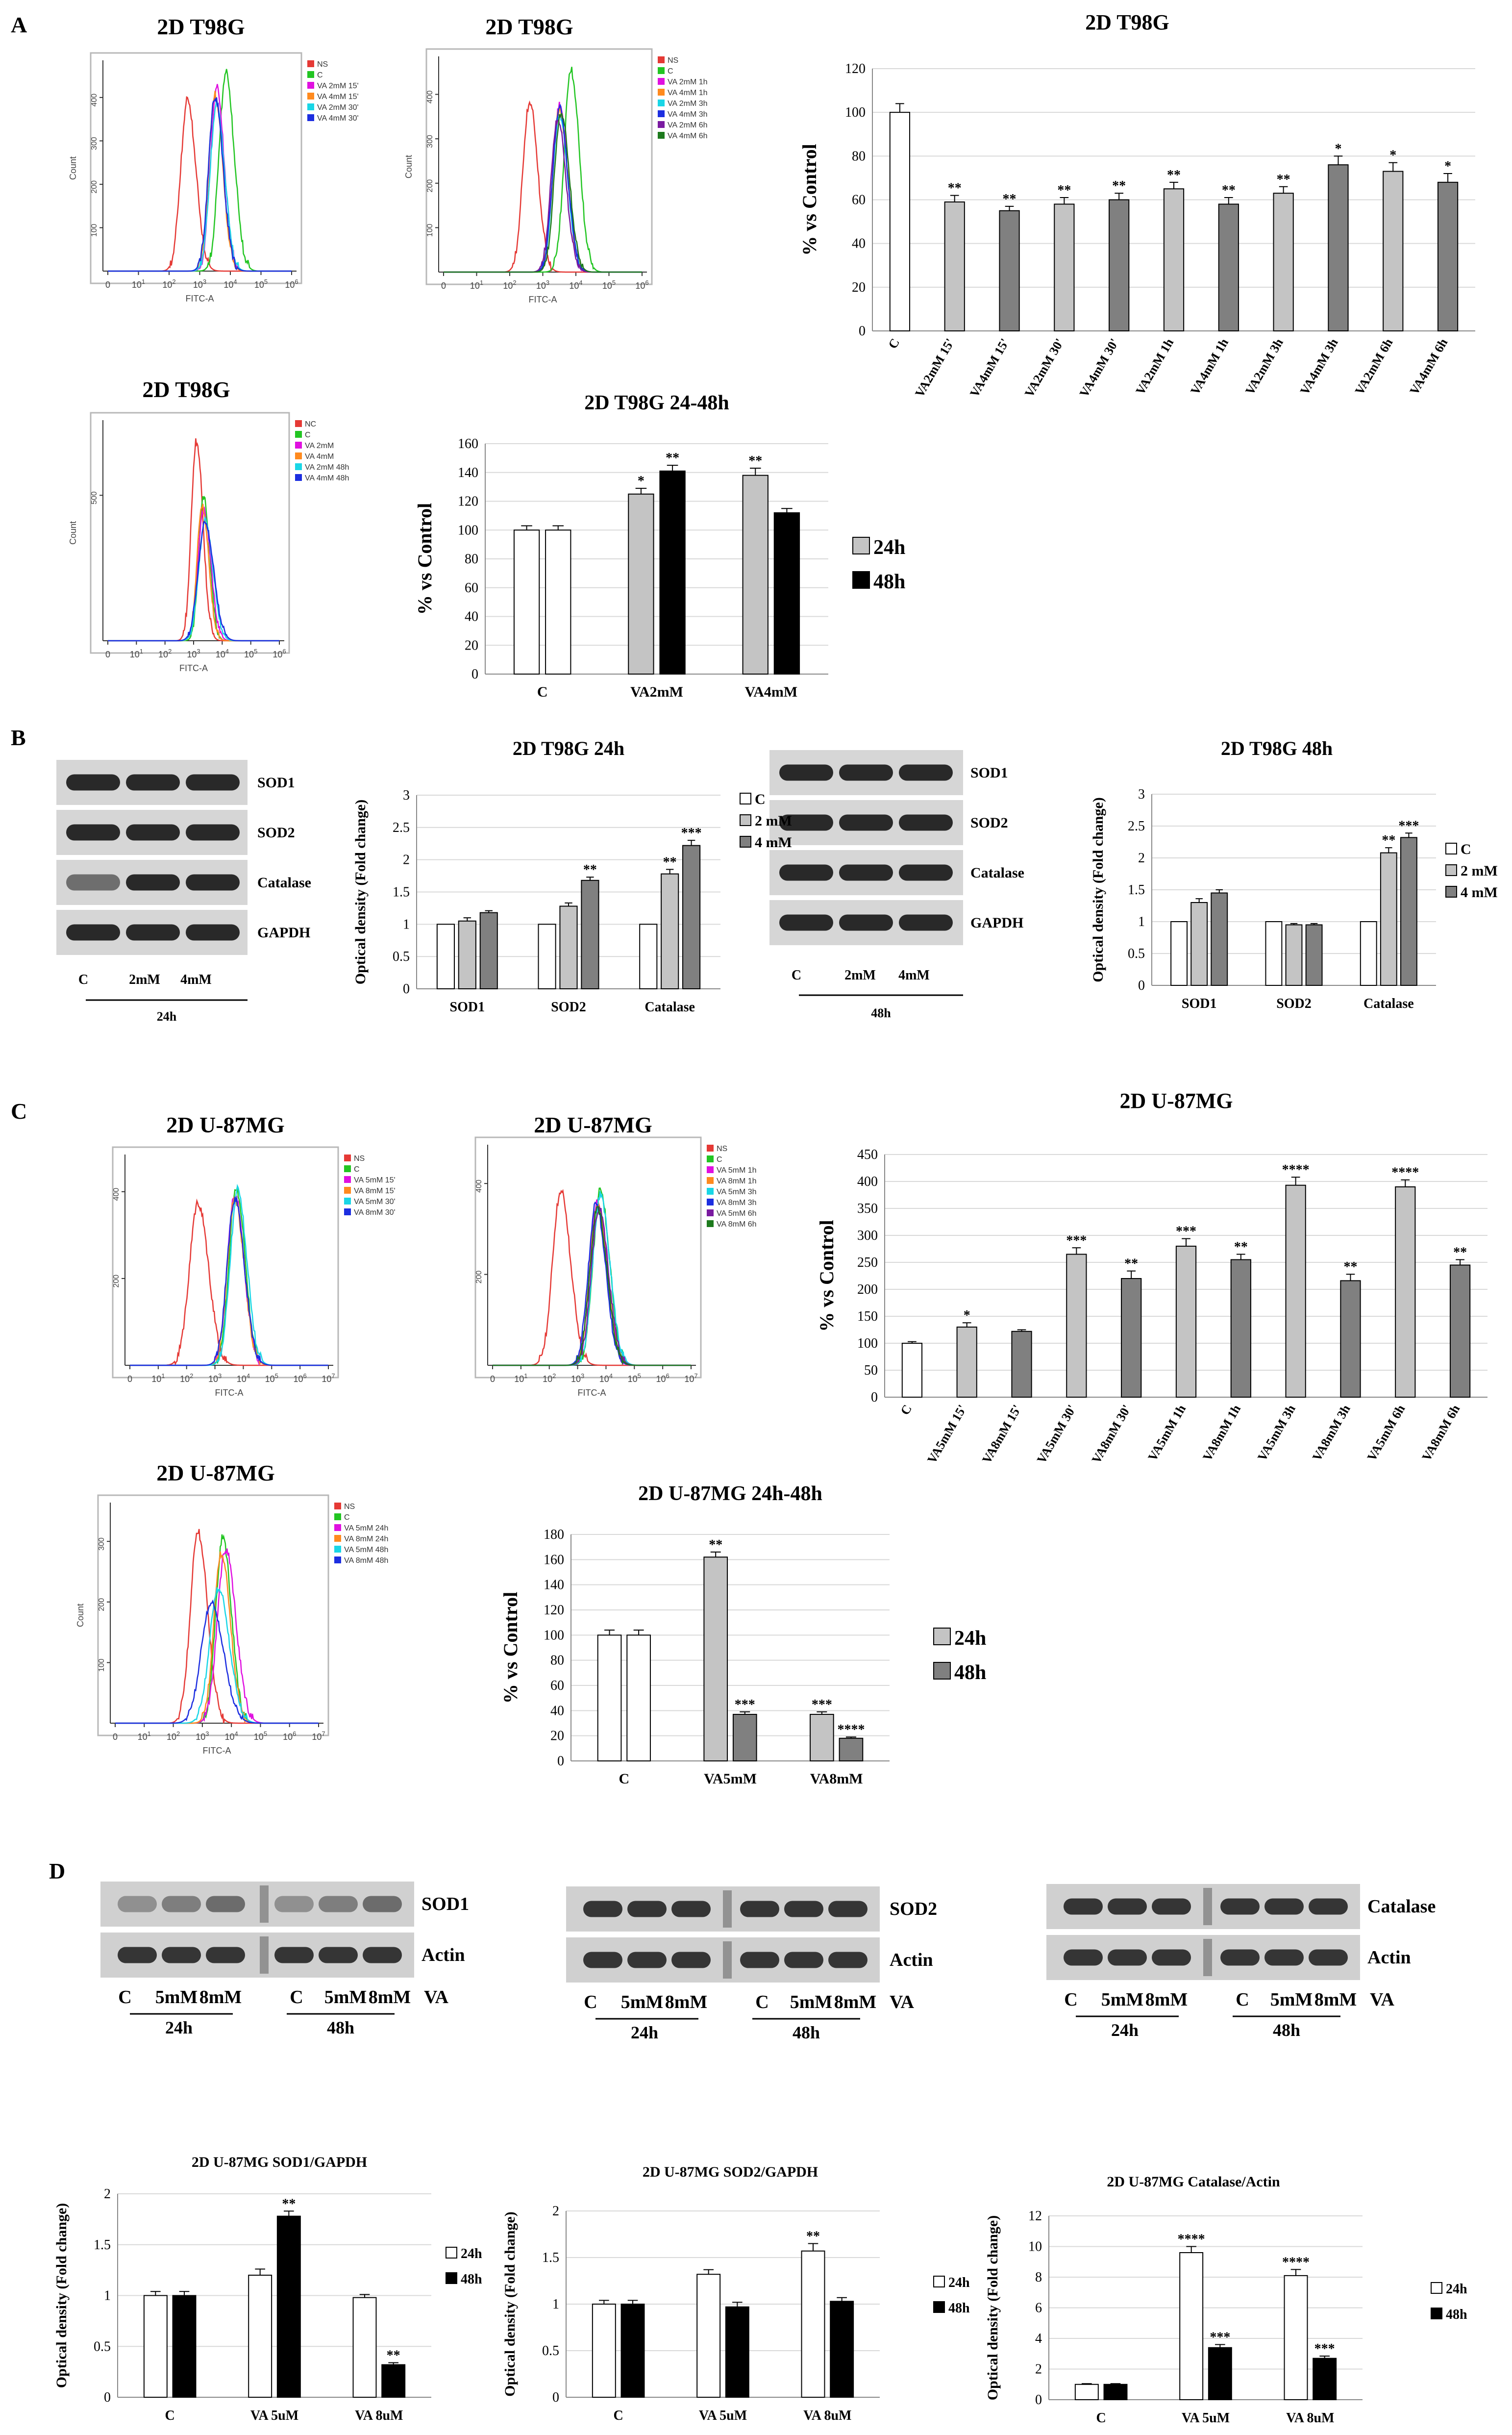 This screenshot has height=2435, width=1512. I want to click on legend-label: VA 8mM 1h, so click(737, 1181).